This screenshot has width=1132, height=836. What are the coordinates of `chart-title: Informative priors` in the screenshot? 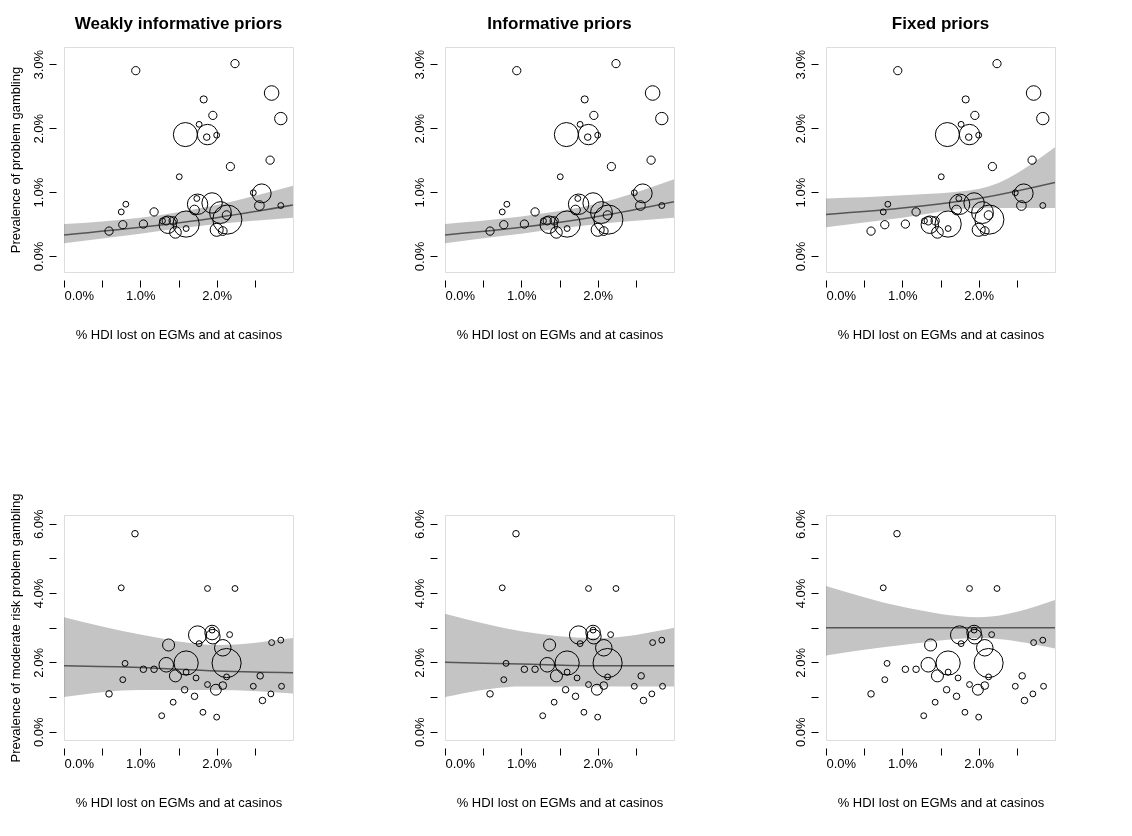 It's located at (559, 23).